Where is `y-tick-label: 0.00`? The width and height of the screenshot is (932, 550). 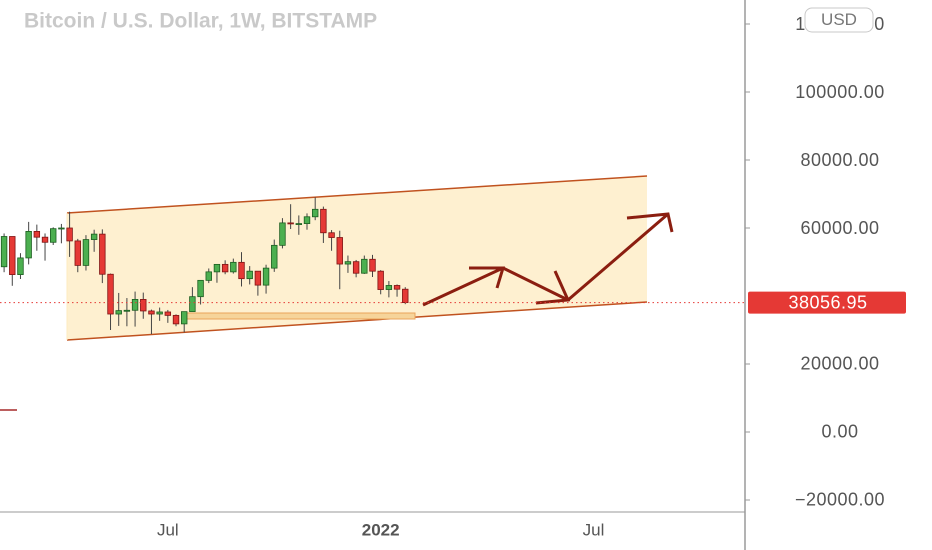 y-tick-label: 0.00 is located at coordinates (839, 432).